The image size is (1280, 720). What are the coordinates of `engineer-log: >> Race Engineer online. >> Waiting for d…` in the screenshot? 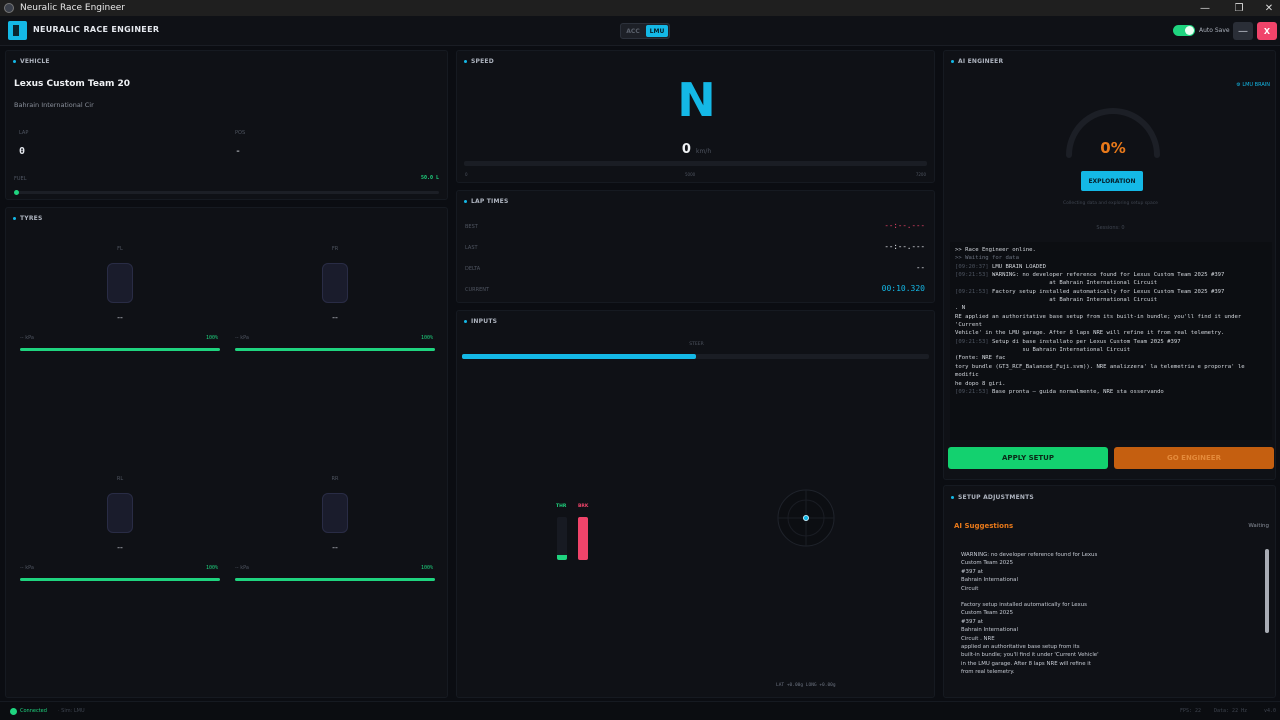 It's located at (1111, 341).